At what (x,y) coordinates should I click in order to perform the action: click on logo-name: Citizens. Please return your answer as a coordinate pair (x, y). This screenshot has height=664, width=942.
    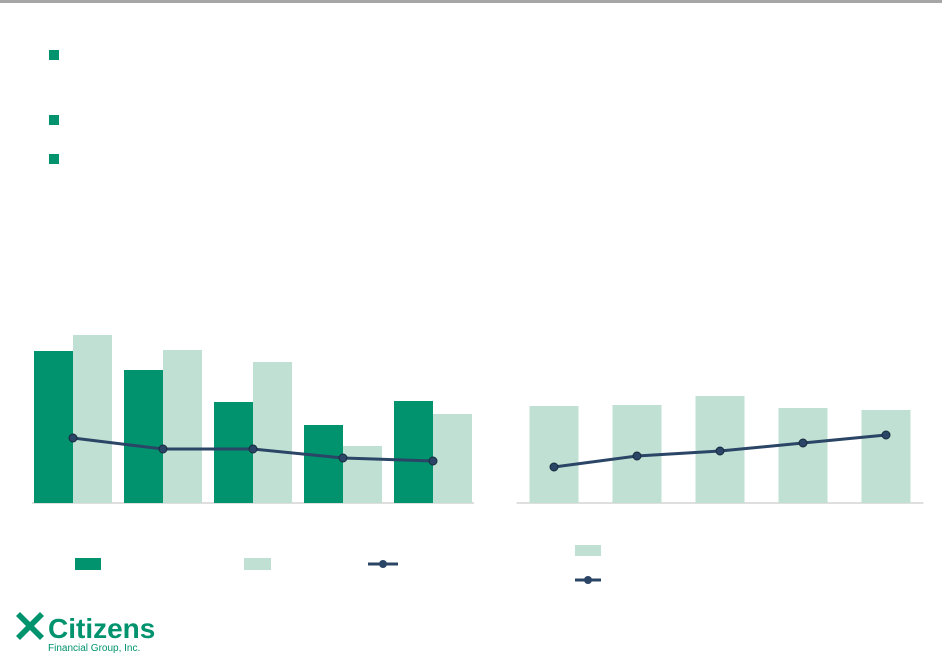
    Looking at the image, I should click on (101, 628).